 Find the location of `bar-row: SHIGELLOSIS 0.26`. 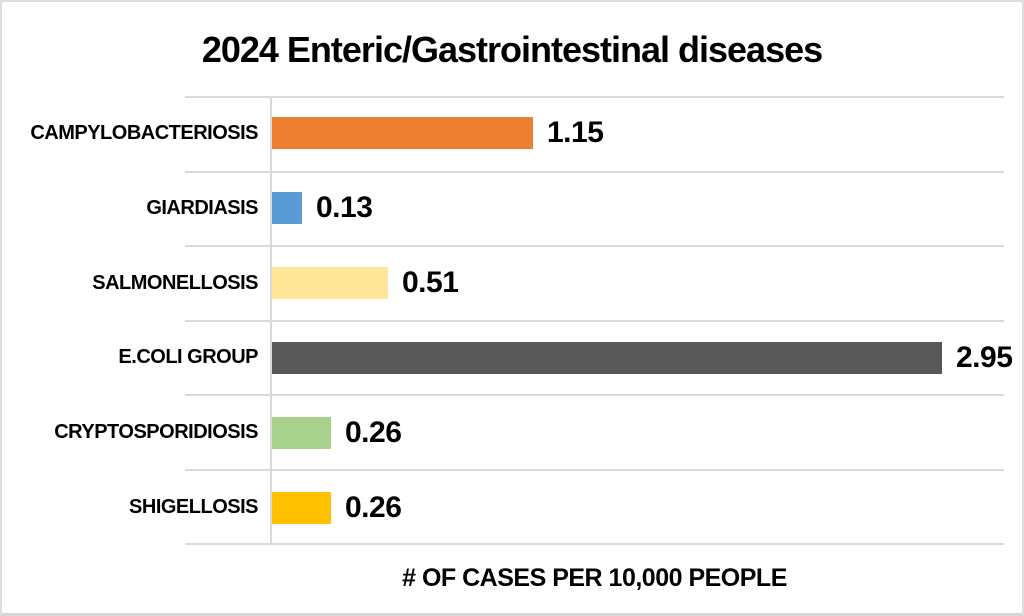

bar-row: SHIGELLOSIS 0.26 is located at coordinates (503, 507).